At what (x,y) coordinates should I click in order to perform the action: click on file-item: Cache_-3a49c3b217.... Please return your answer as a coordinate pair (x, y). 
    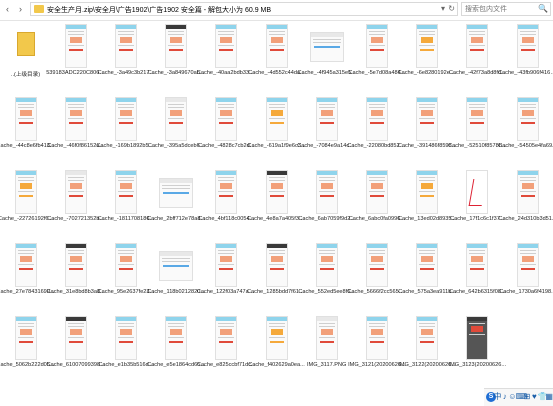
    Looking at the image, I should click on (125, 54).